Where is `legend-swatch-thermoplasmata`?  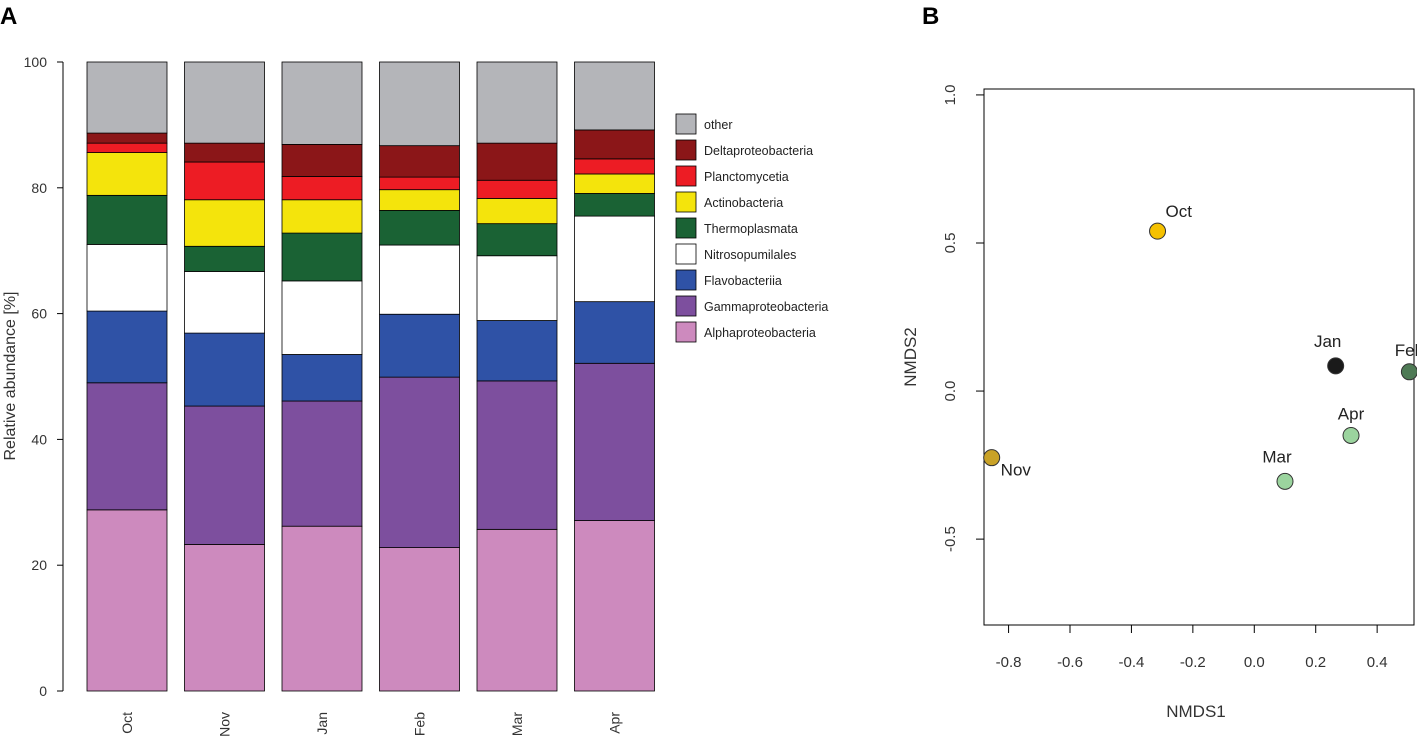 legend-swatch-thermoplasmata is located at coordinates (686, 228).